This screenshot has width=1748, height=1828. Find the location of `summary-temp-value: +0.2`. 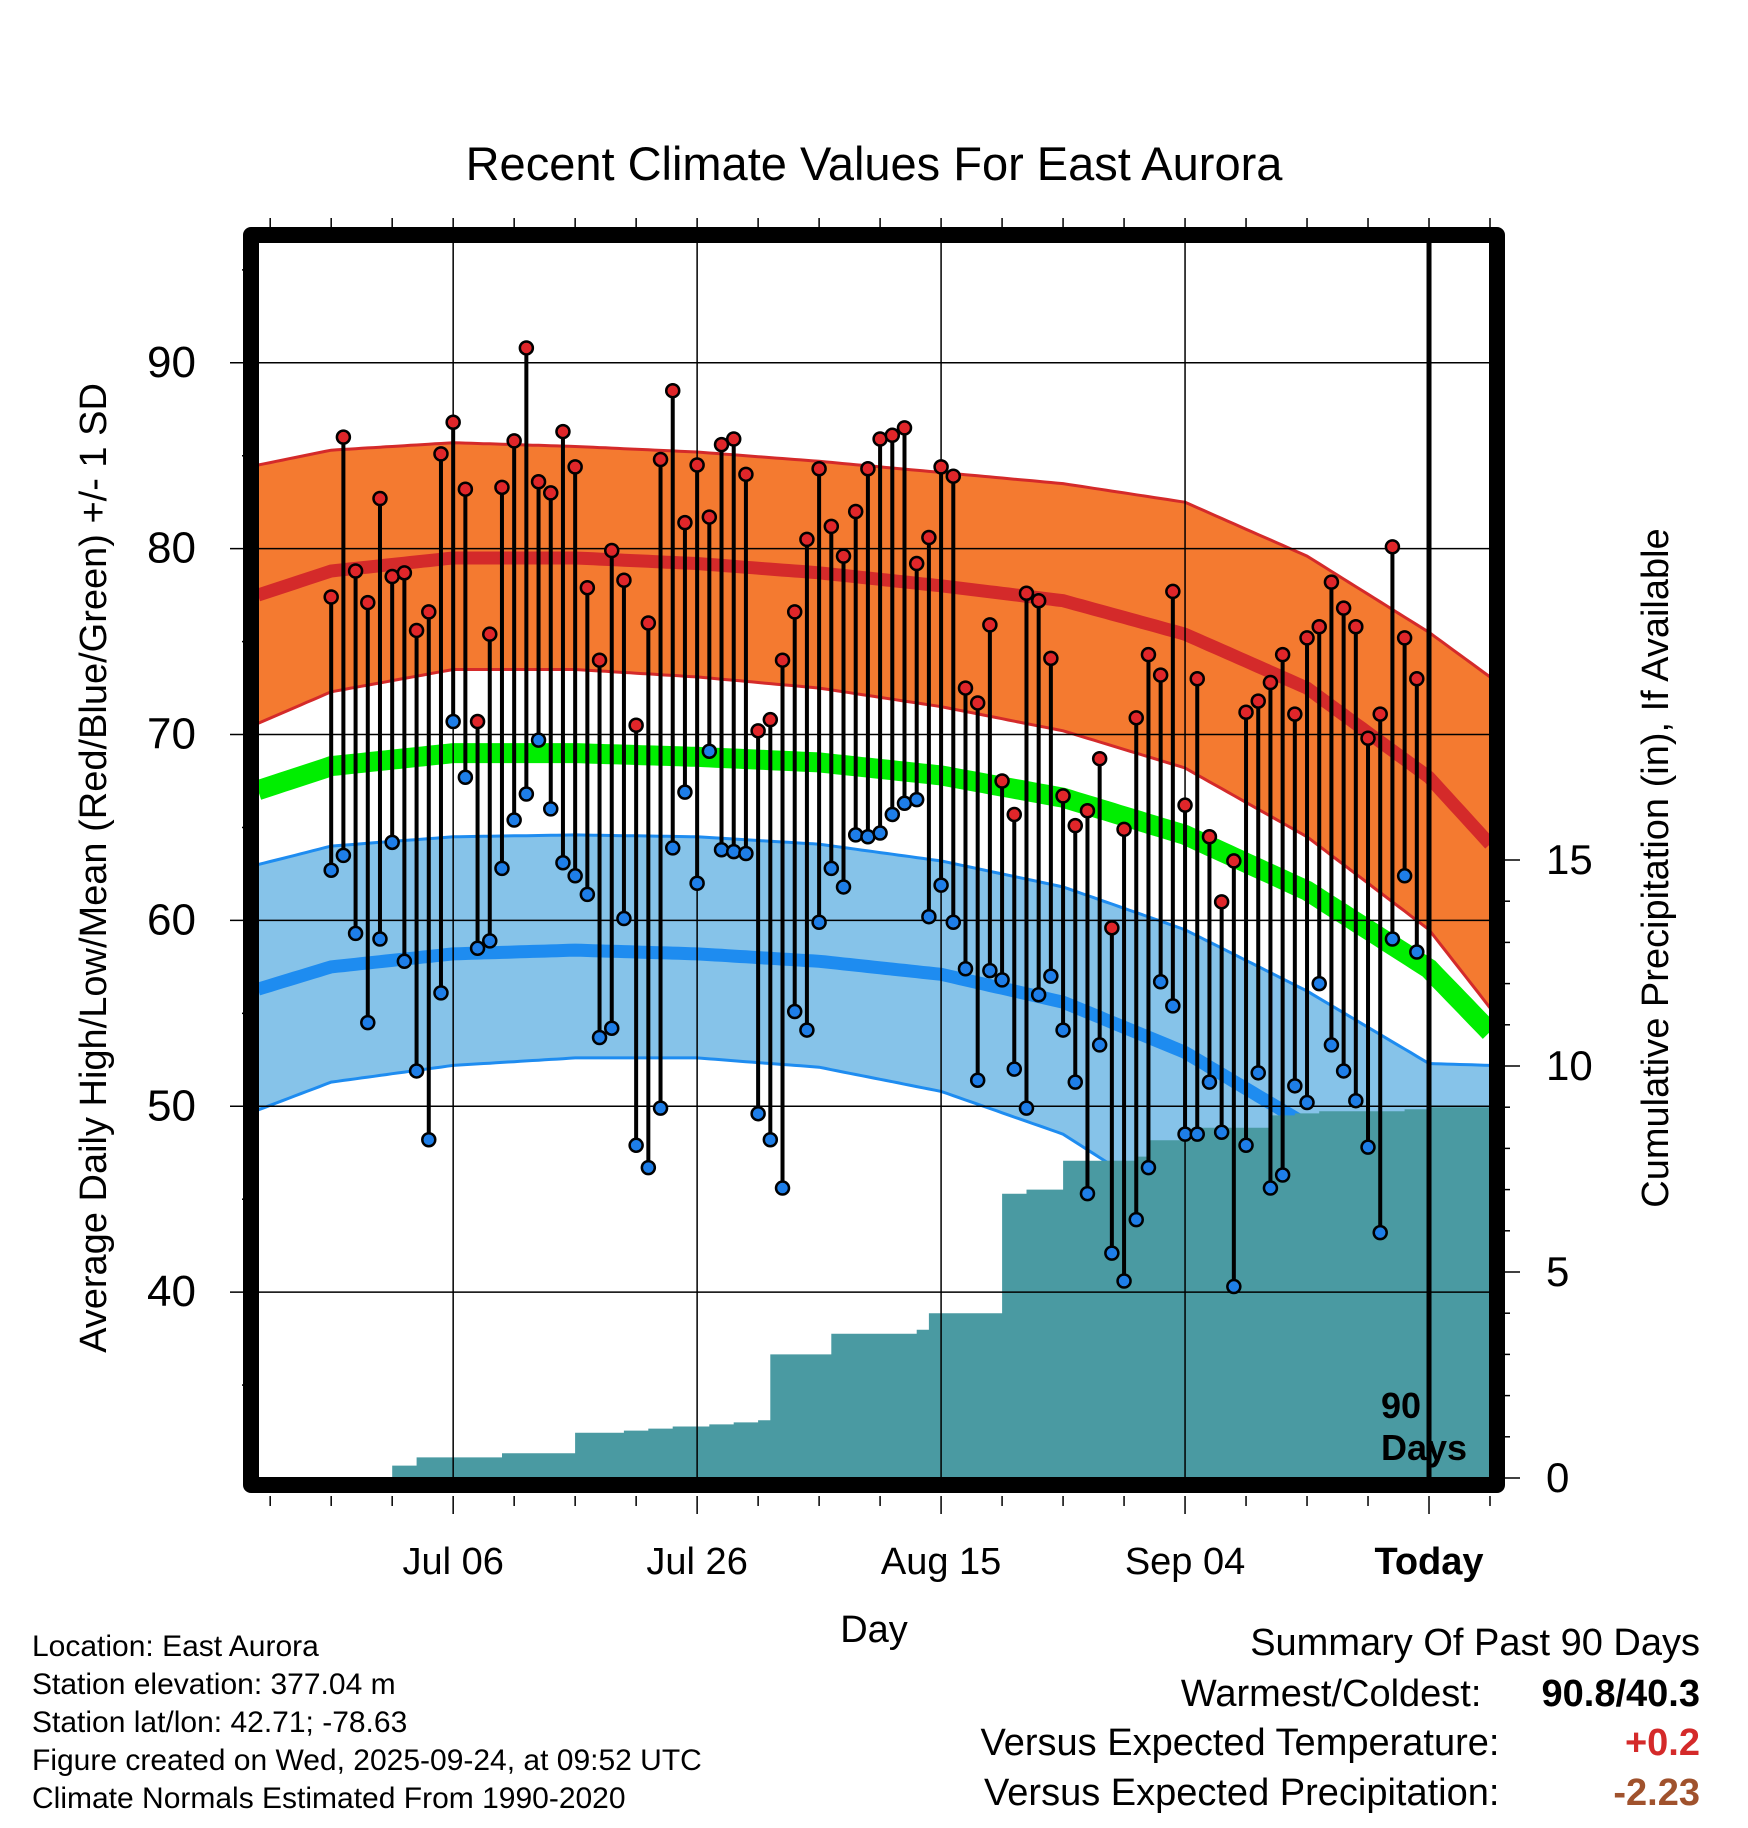

summary-temp-value: +0.2 is located at coordinates (1662, 1743).